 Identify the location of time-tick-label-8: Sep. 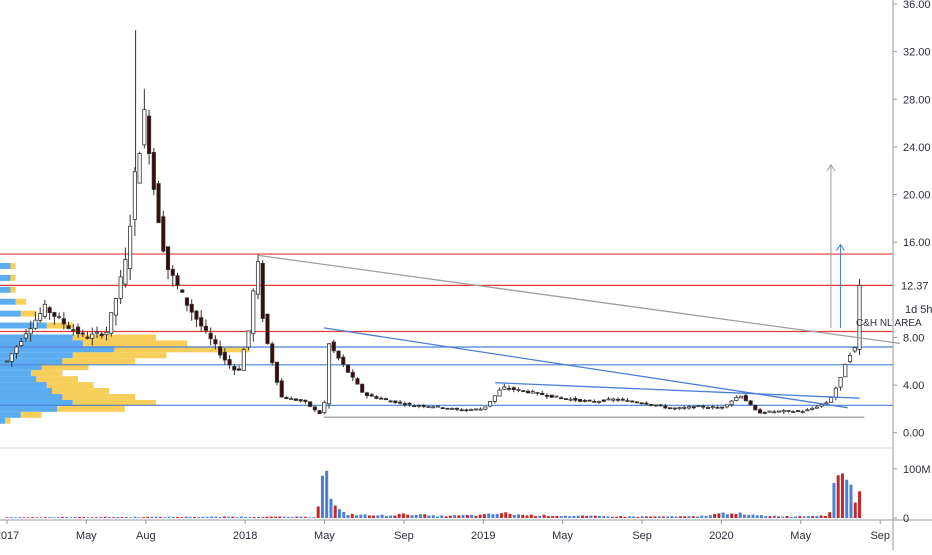
(642, 536).